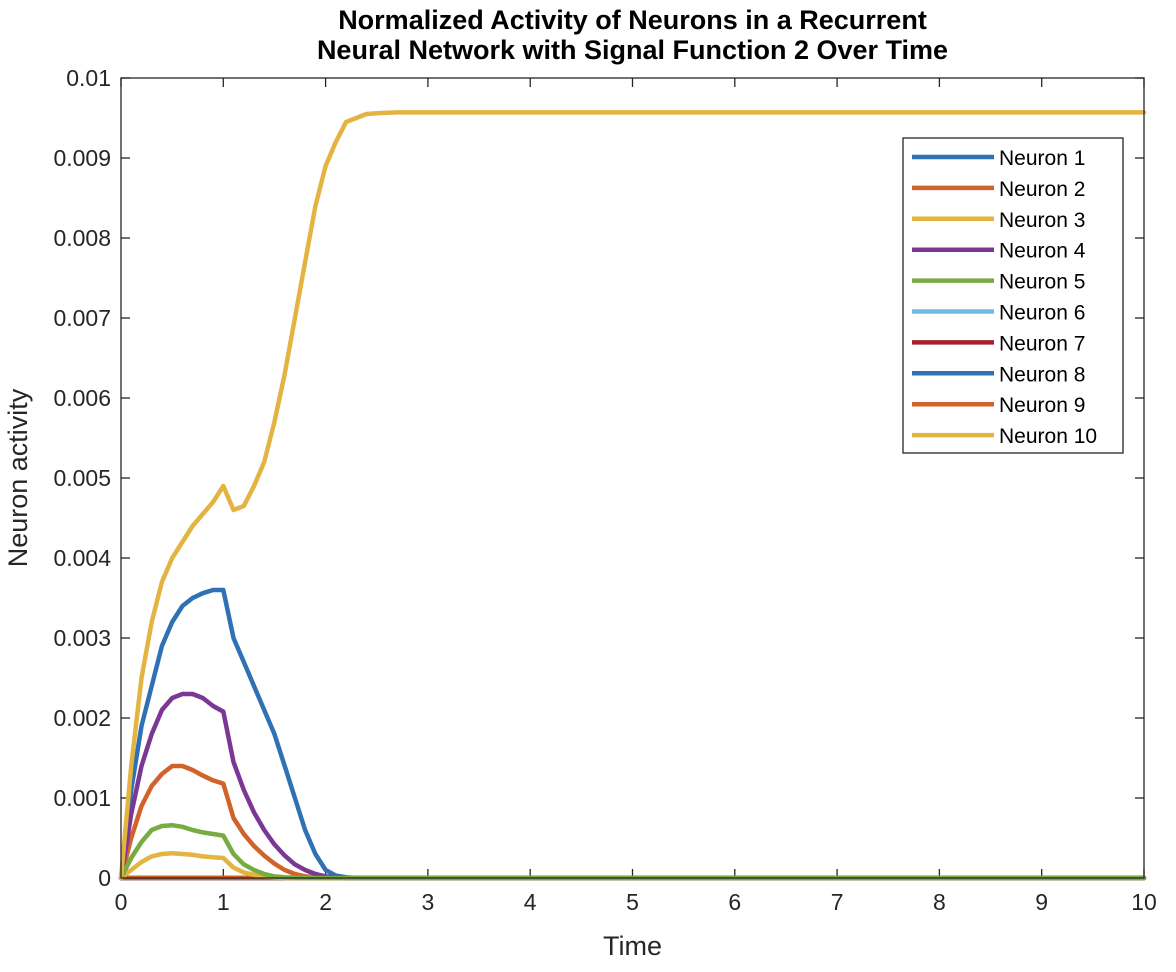 This screenshot has width=1176, height=972. I want to click on x-tick-label: 0, so click(121, 902).